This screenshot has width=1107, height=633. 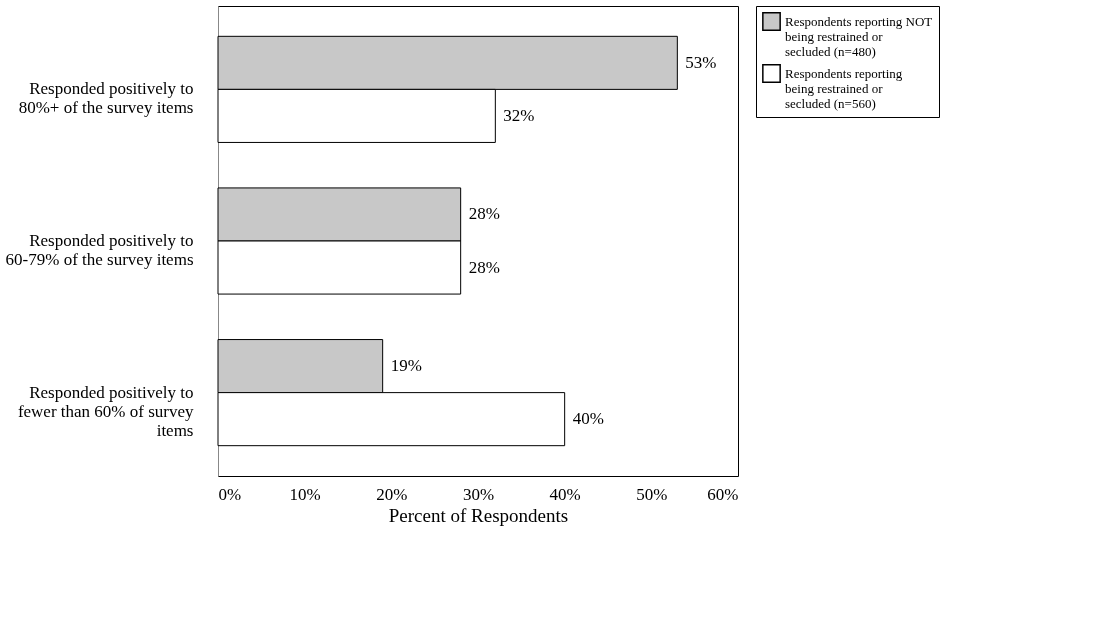 What do you see at coordinates (406, 366) in the screenshot?
I see `data-label: 19%` at bounding box center [406, 366].